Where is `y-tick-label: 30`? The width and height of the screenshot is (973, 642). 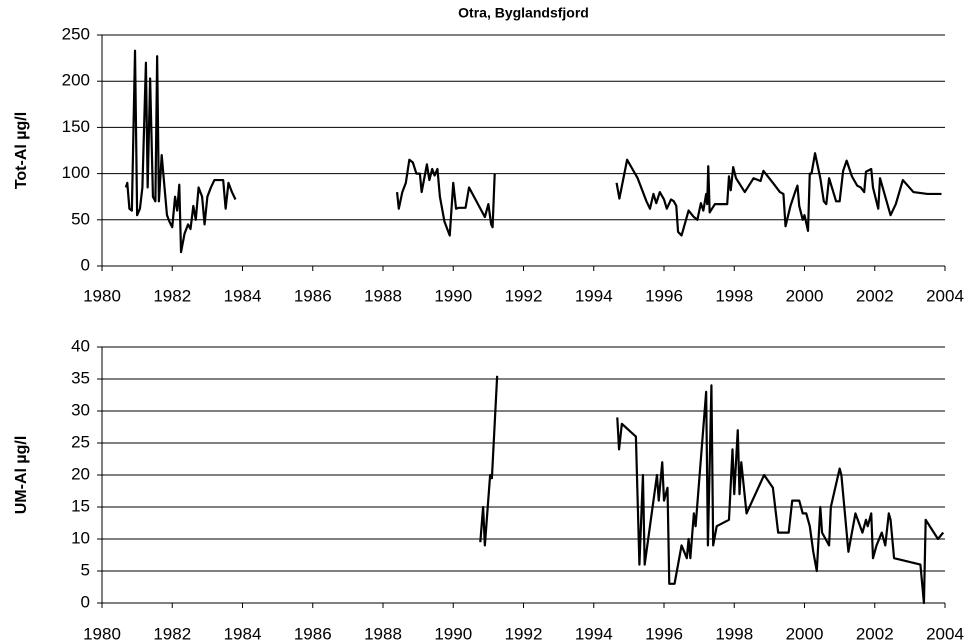
y-tick-label: 30 is located at coordinates (80, 409).